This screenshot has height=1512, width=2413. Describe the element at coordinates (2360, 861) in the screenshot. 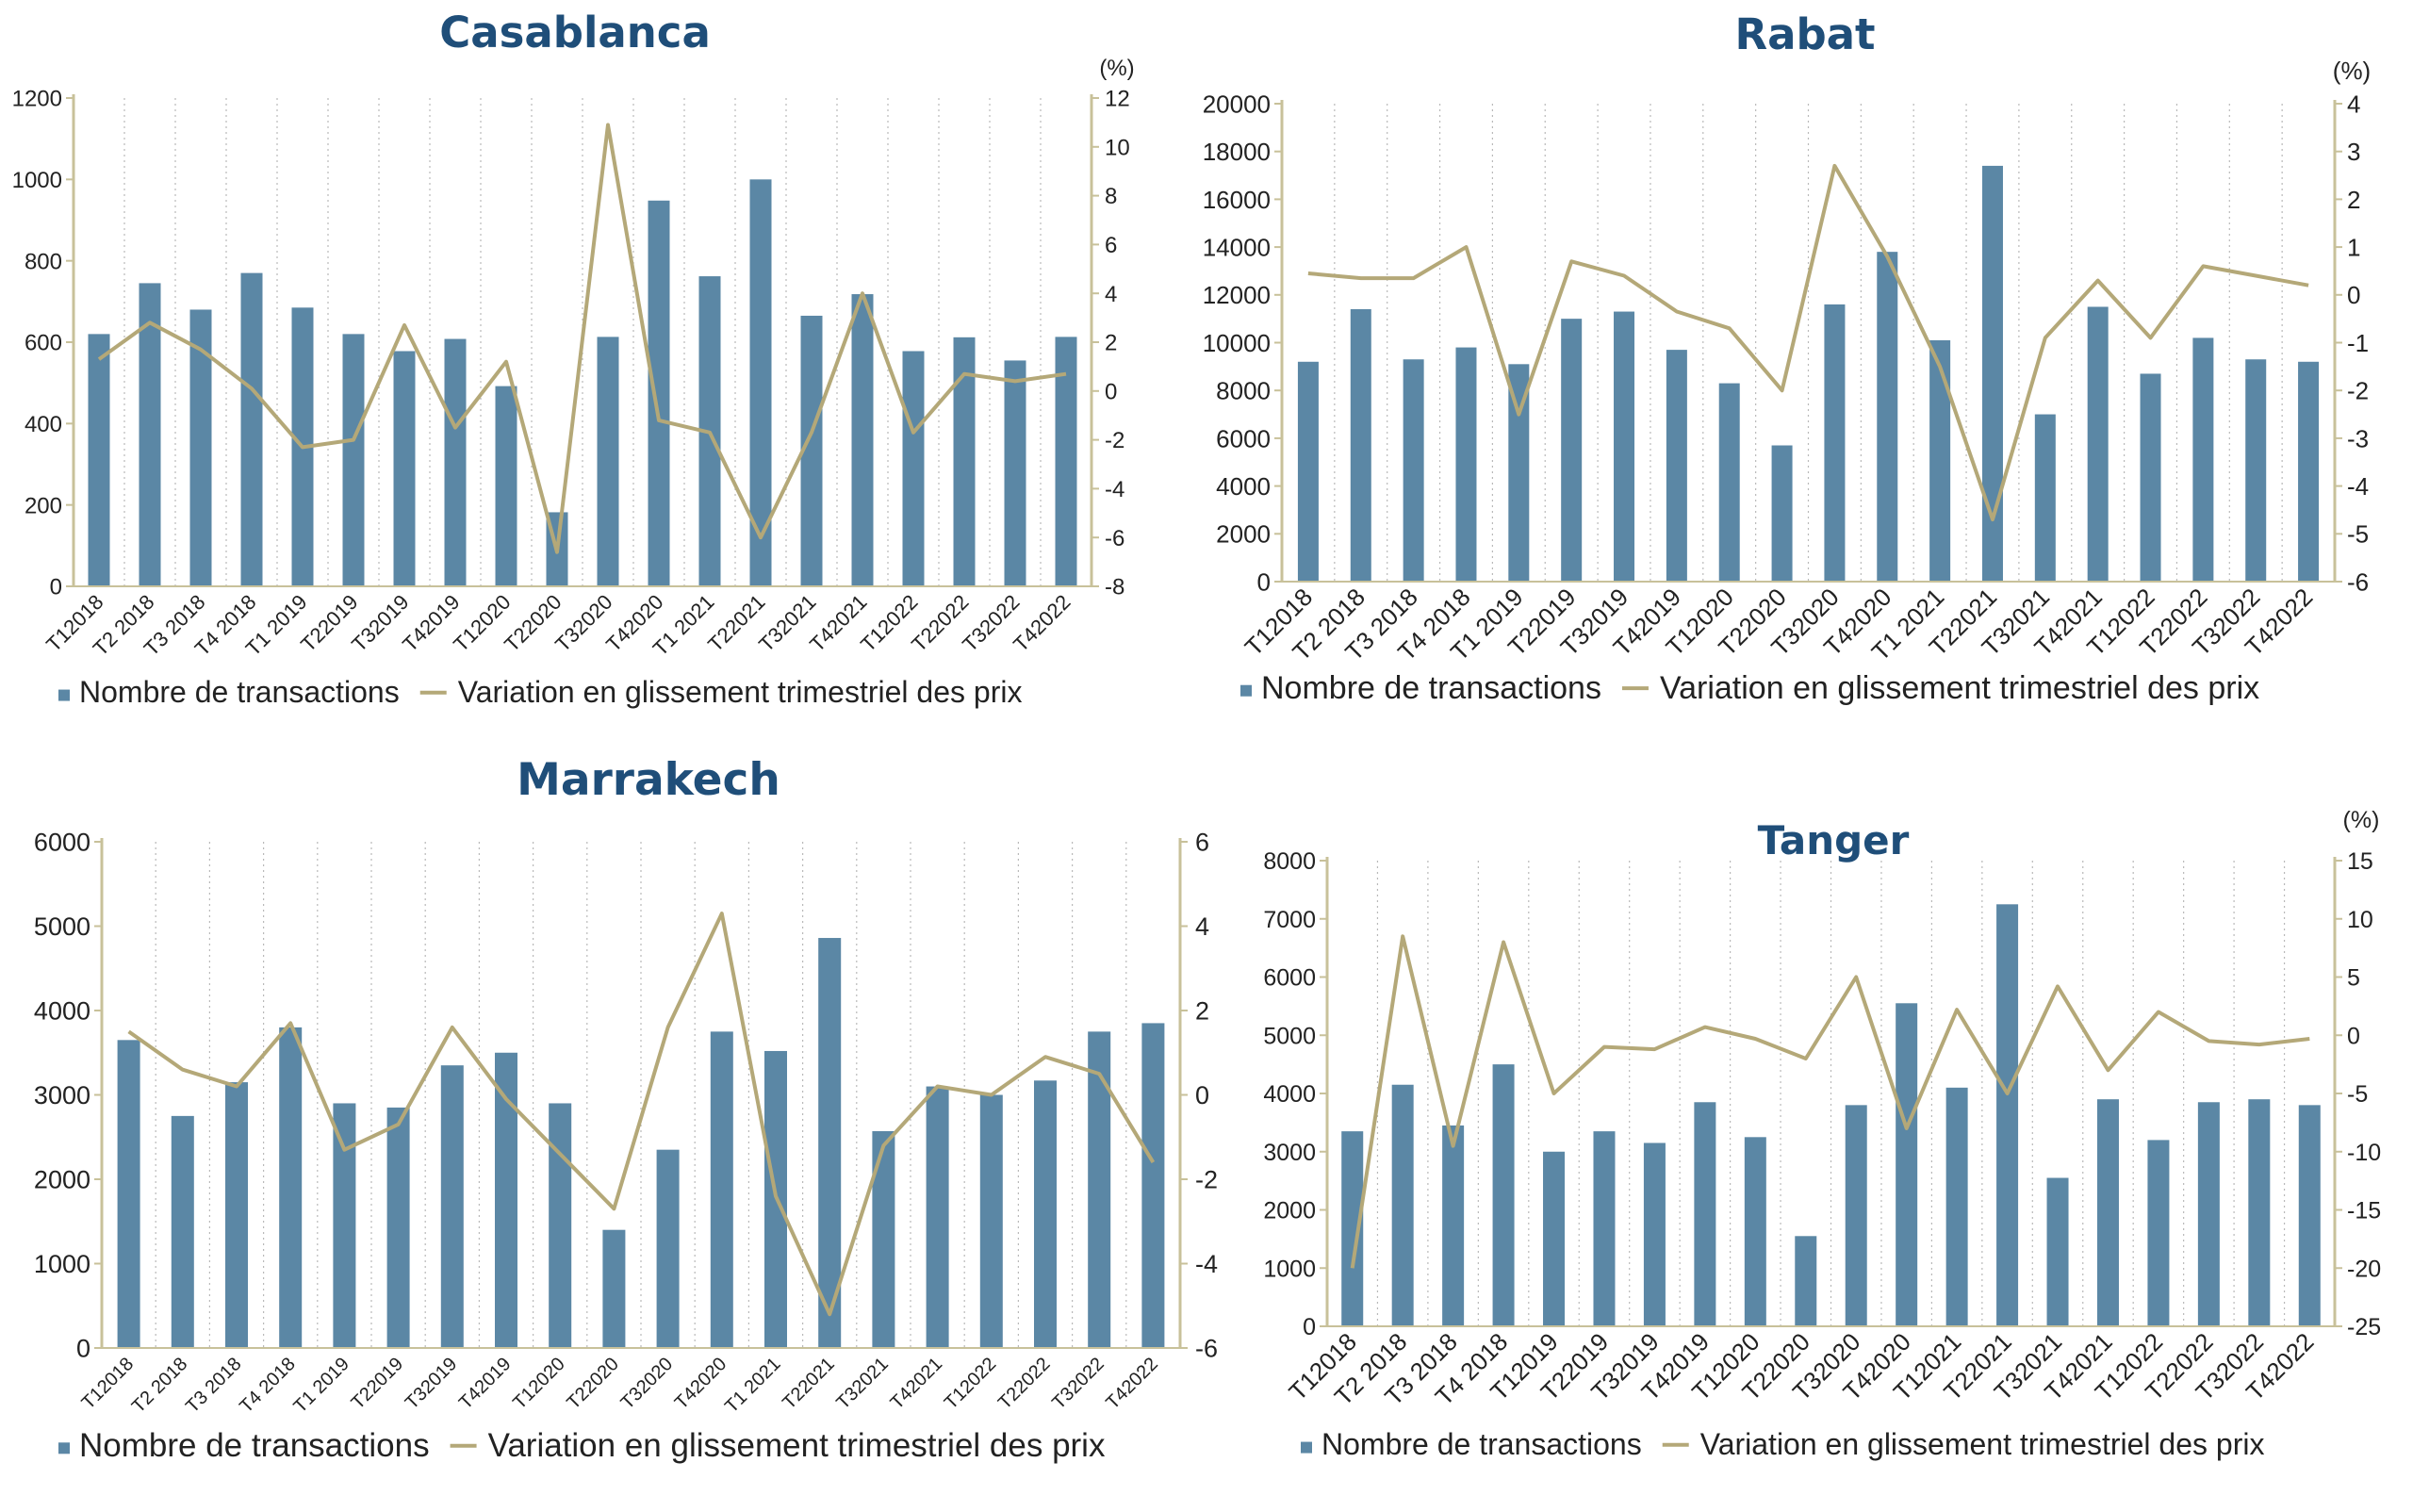

I see `y2-tick-label: 15` at that location.